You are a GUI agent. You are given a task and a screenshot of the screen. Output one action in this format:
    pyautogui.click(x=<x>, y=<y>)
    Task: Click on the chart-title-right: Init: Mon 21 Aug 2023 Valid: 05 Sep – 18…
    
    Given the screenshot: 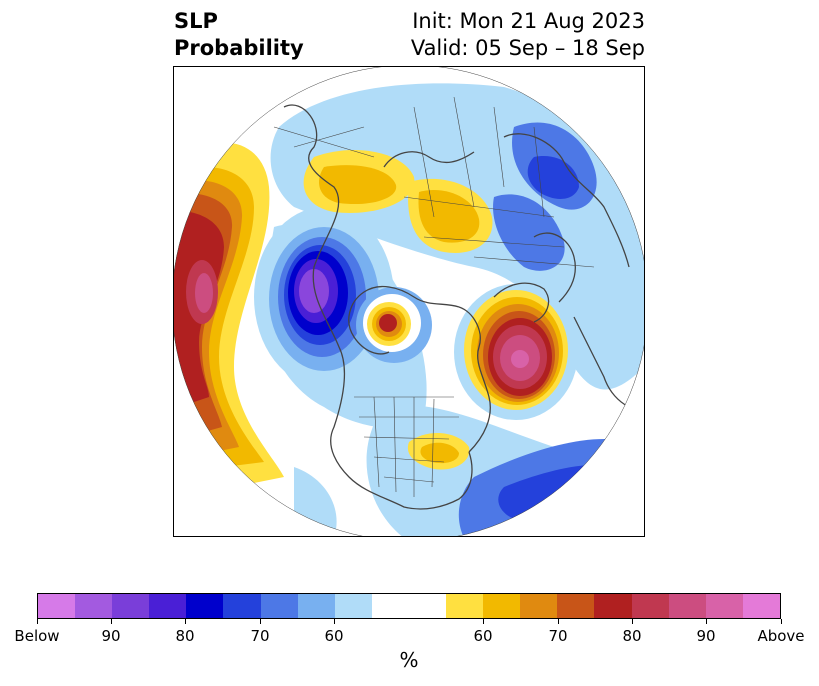 What is the action you would take?
    pyautogui.click(x=528, y=35)
    